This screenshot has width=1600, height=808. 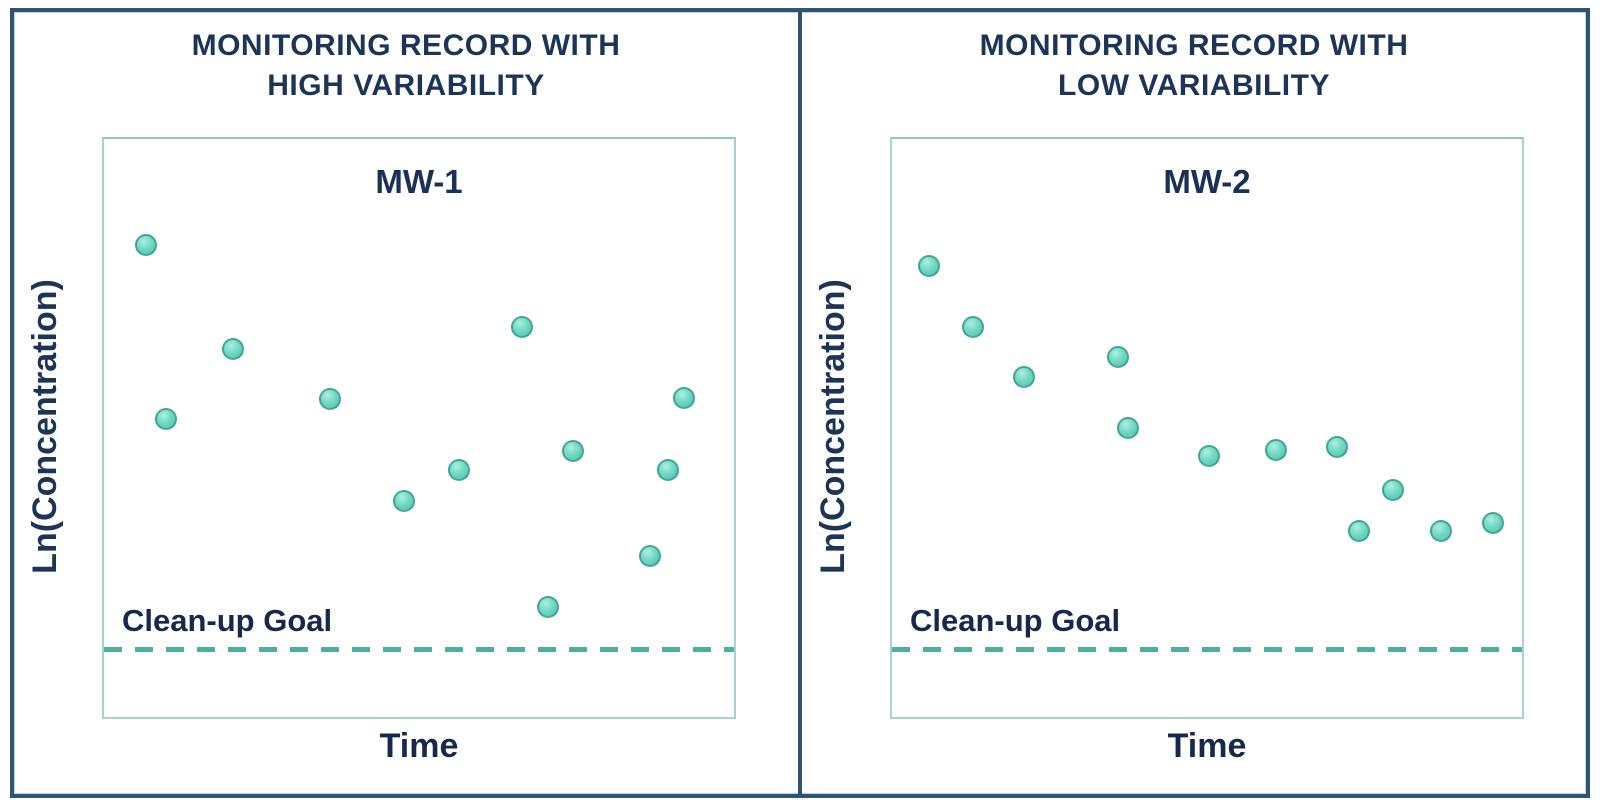 What do you see at coordinates (1194, 66) in the screenshot?
I see `panel-title: MONITORING RECORD WITH LOW VARIABILITY` at bounding box center [1194, 66].